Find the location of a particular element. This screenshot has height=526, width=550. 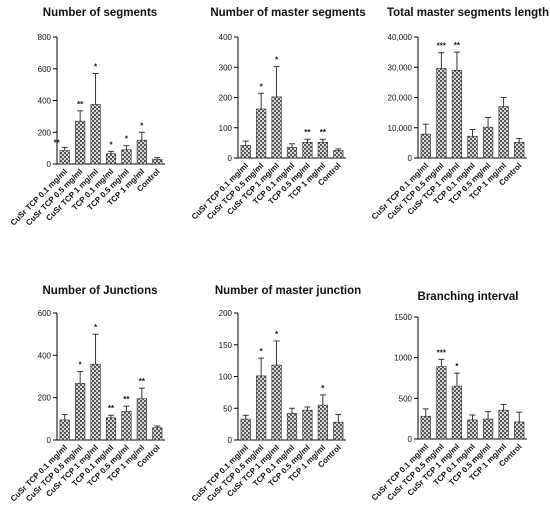

significance-label: *** is located at coordinates (442, 46).